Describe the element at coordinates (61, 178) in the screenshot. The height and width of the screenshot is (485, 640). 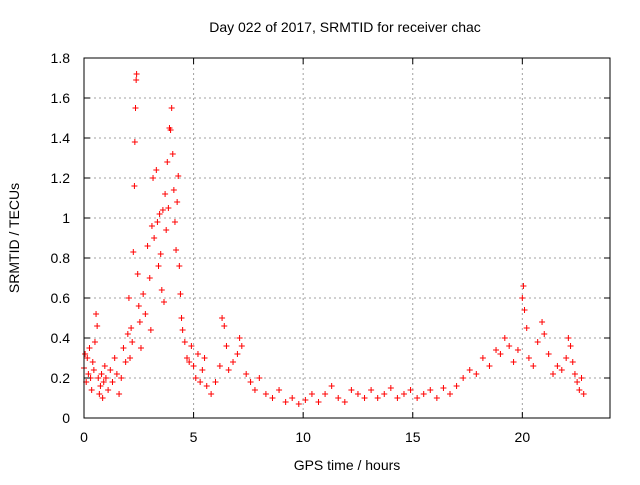
I see `y-tick-label: 1.2` at that location.